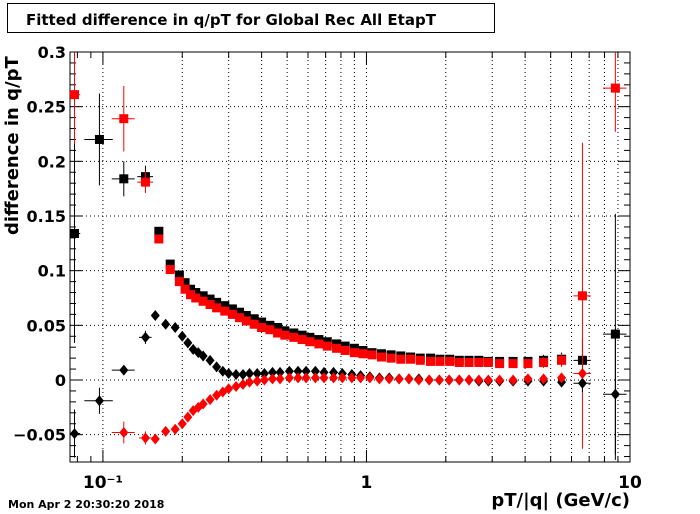 The height and width of the screenshot is (514, 700). Describe the element at coordinates (630, 483) in the screenshot. I see `x-tick-label: 10` at that location.